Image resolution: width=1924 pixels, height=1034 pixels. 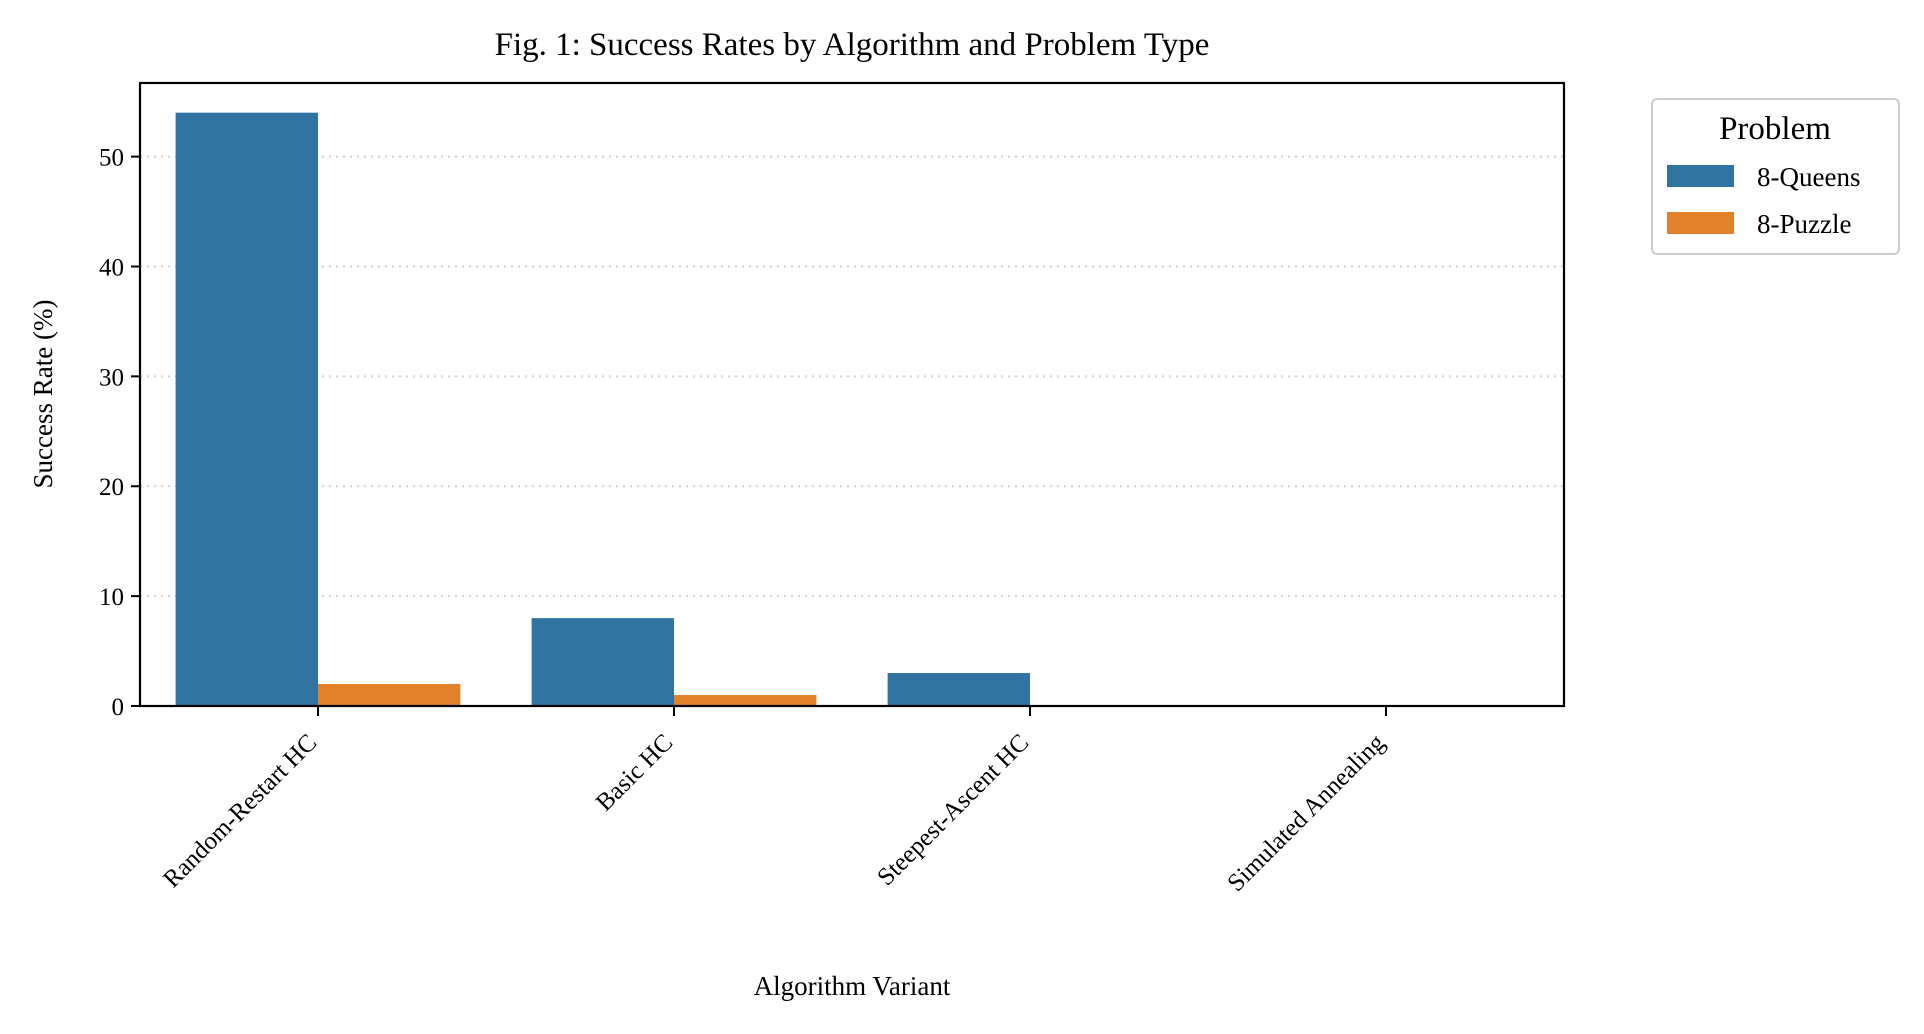 I want to click on legend: Problem 8-Queens 8-Puzzle, so click(x=1775, y=176).